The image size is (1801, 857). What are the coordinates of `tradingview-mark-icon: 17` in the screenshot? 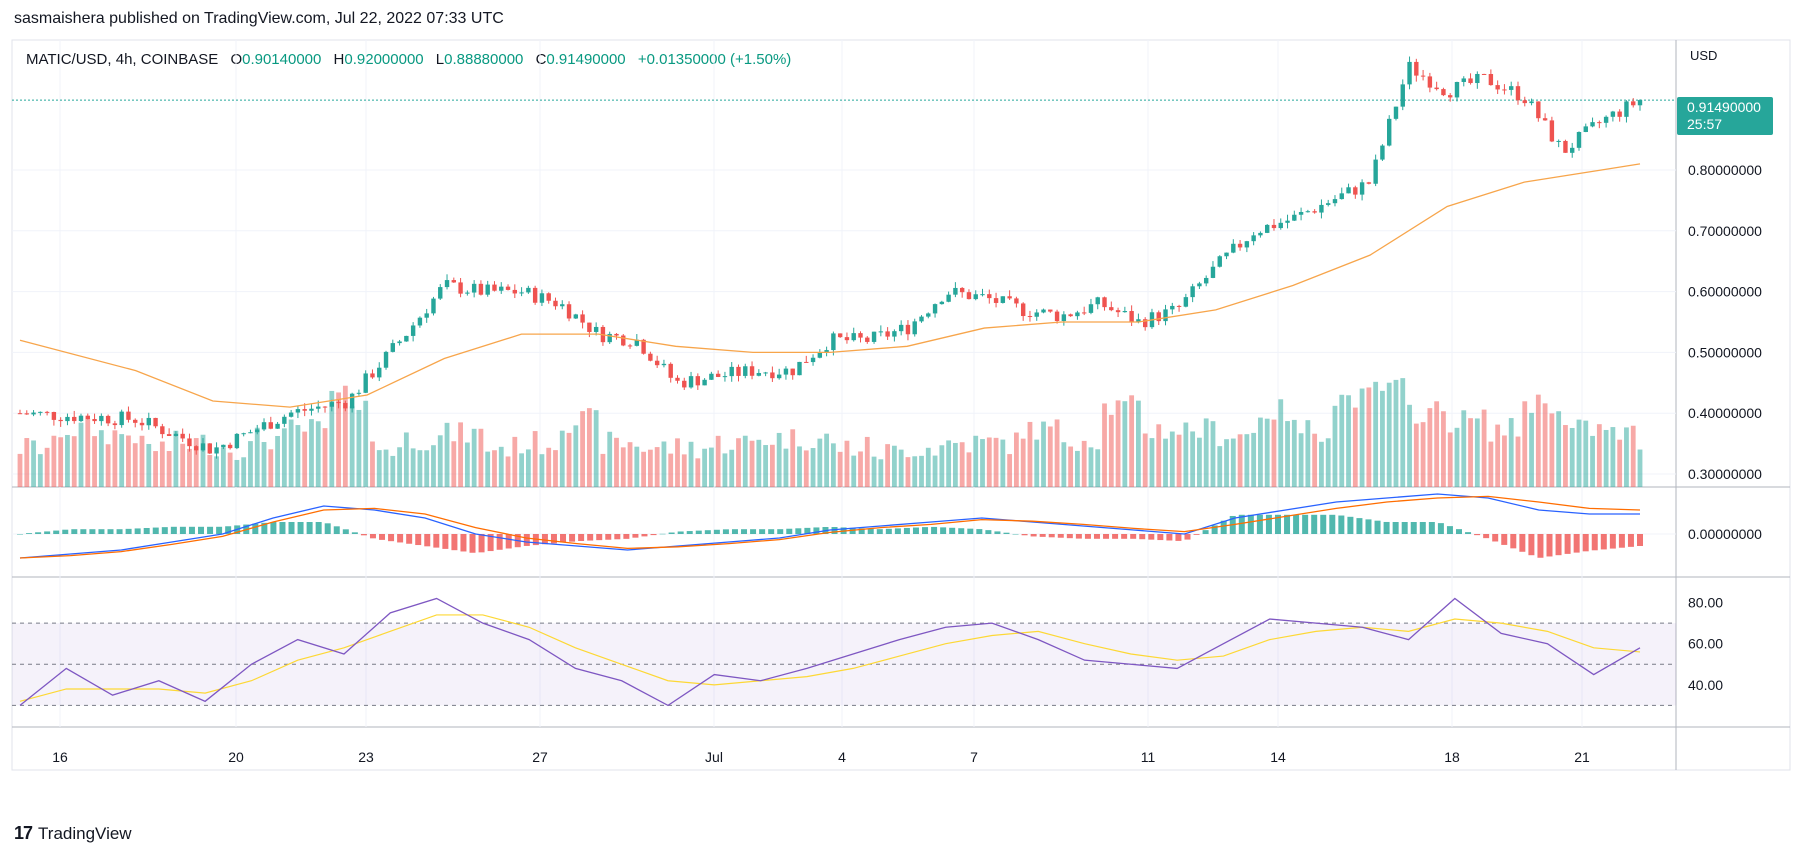 It's located at (23, 833).